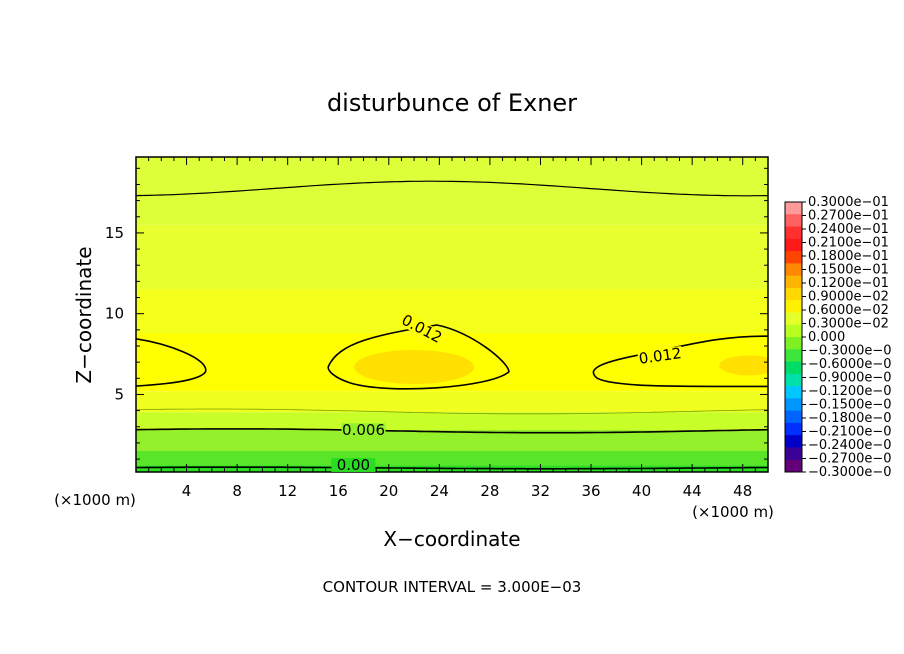 This screenshot has height=654, width=904. Describe the element at coordinates (287, 491) in the screenshot. I see `x-tick-label: 12` at that location.